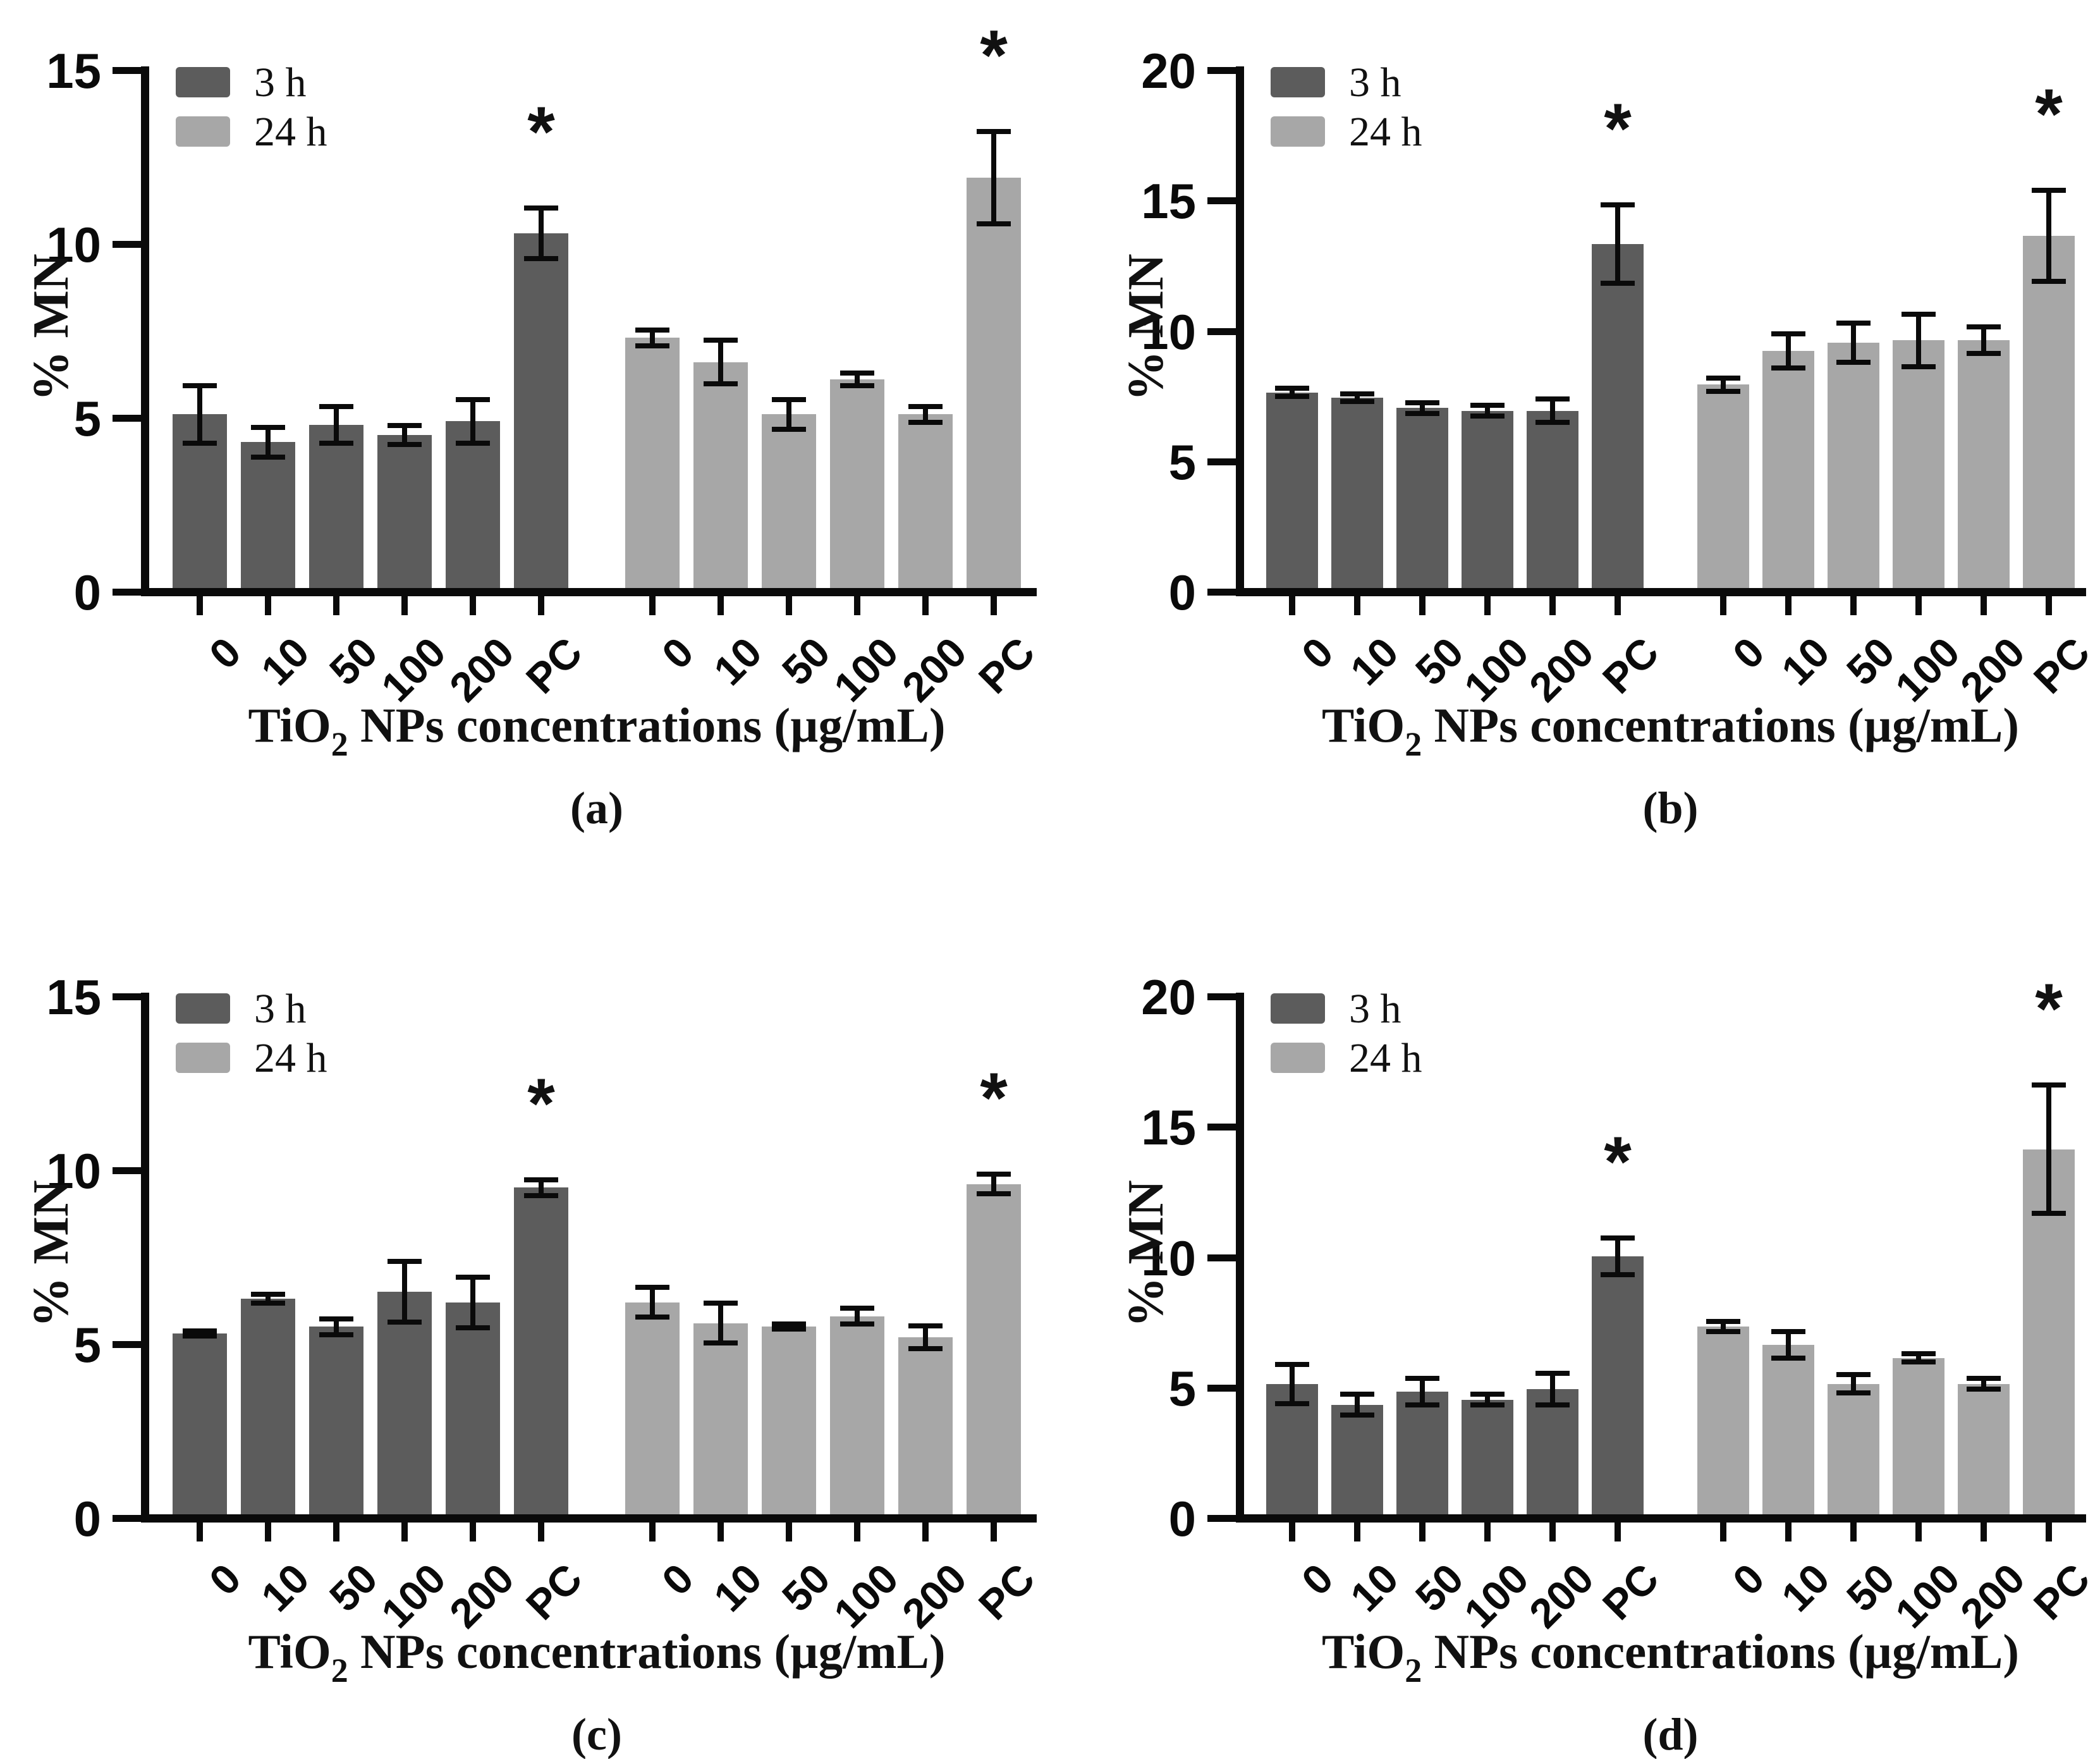  Describe the element at coordinates (87, 1345) in the screenshot. I see `y-tick-label: 5` at that location.